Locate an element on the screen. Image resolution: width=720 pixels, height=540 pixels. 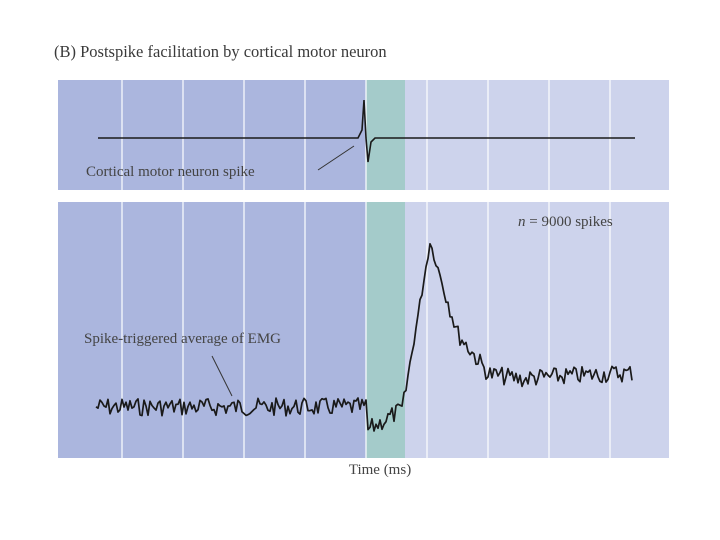
spike-count-label: n = 9000 spikes is located at coordinates (565, 222).